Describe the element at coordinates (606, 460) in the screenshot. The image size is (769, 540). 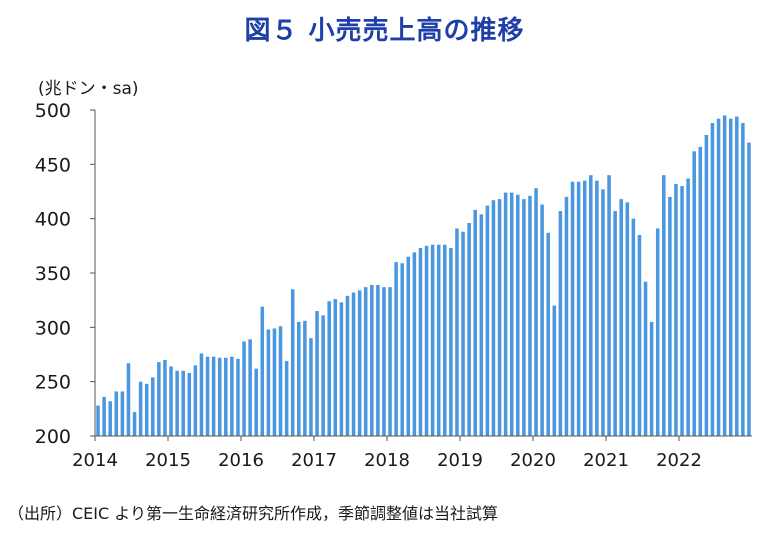
I see `x-tick-label: 2021` at that location.